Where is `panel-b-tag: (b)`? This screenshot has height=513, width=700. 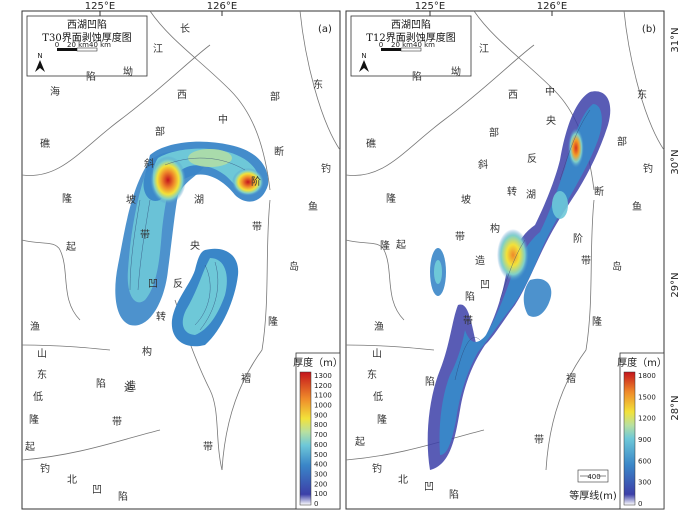
panel-b-tag: (b) is located at coordinates (649, 29).